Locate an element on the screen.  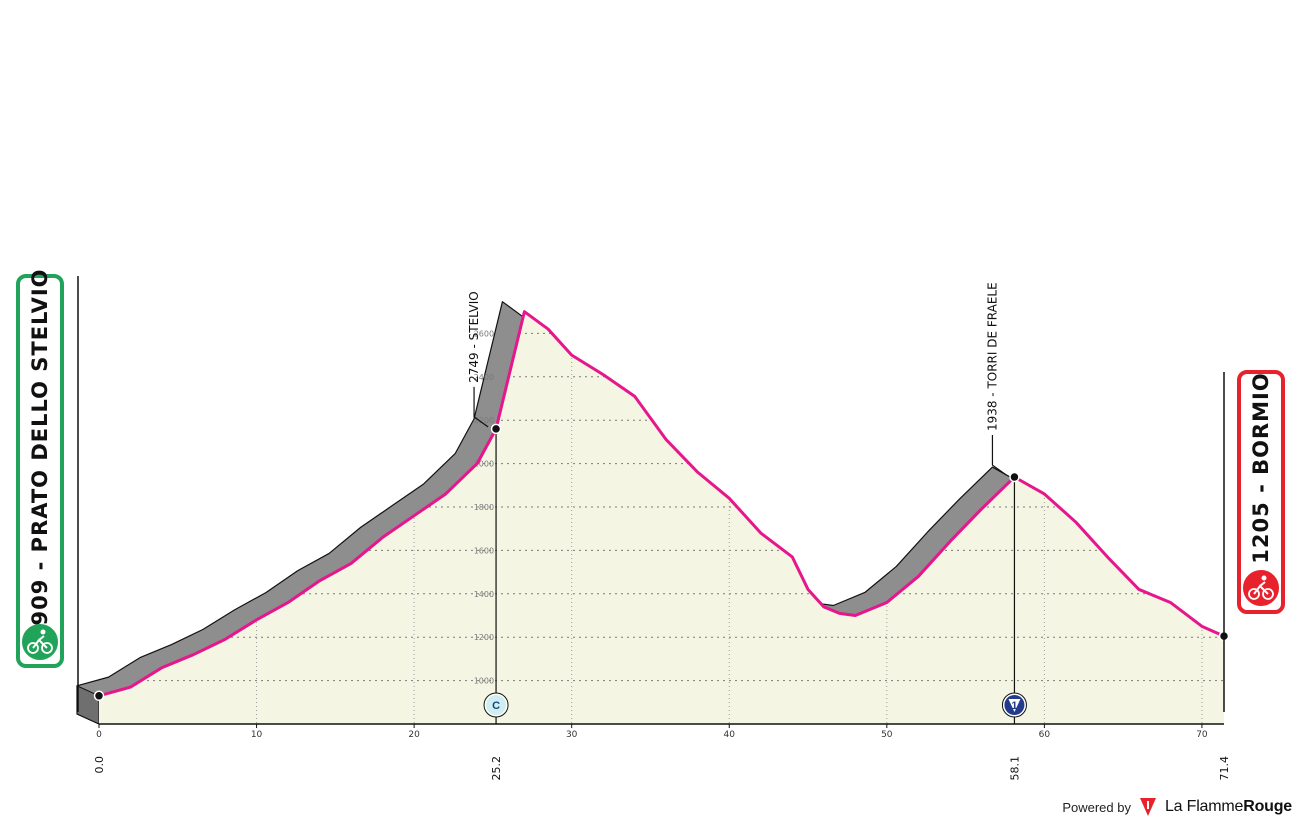
y-tick-label: 2400 is located at coordinates (484, 377).